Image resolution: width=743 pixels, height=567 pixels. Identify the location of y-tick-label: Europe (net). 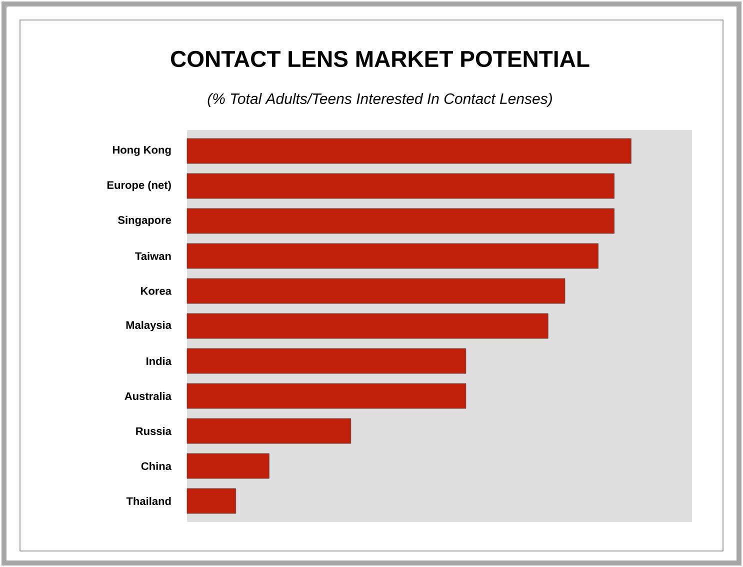
(139, 186).